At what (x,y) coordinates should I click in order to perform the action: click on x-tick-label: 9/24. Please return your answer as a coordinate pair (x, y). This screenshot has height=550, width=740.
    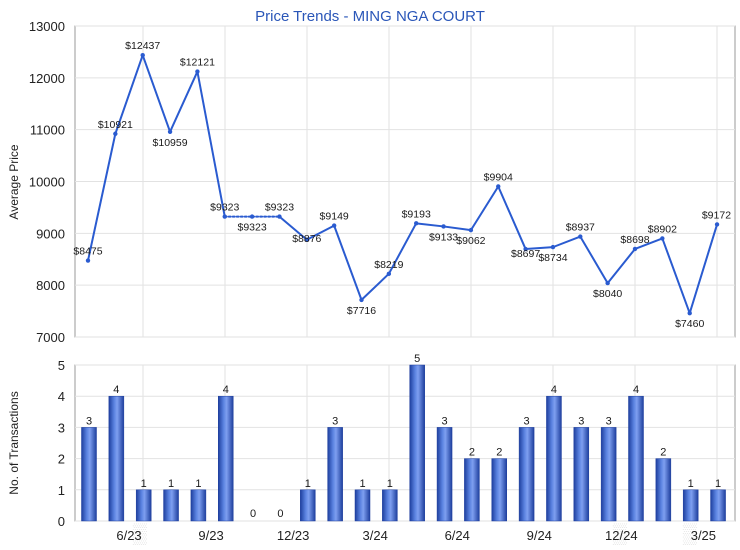
    Looking at the image, I should click on (539, 535).